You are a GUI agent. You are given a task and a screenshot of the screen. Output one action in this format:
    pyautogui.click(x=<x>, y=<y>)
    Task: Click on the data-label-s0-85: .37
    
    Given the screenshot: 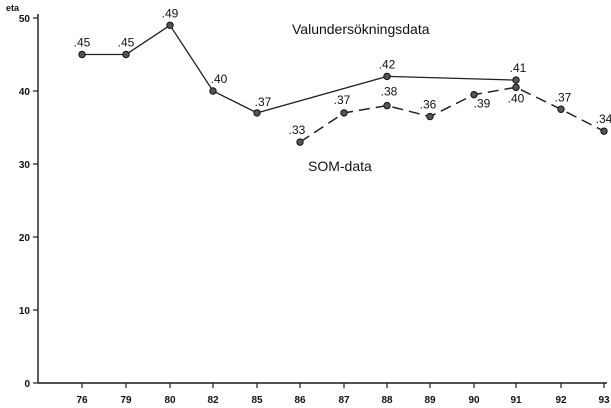 What is the action you would take?
    pyautogui.click(x=263, y=102)
    